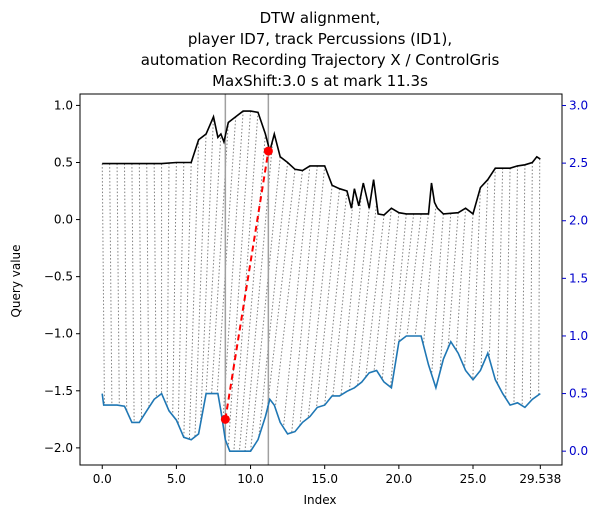 This screenshot has width=610, height=517. Describe the element at coordinates (320, 81) in the screenshot. I see `title-line-4: MaxShift:3.0 s at mark 11.3s` at that location.